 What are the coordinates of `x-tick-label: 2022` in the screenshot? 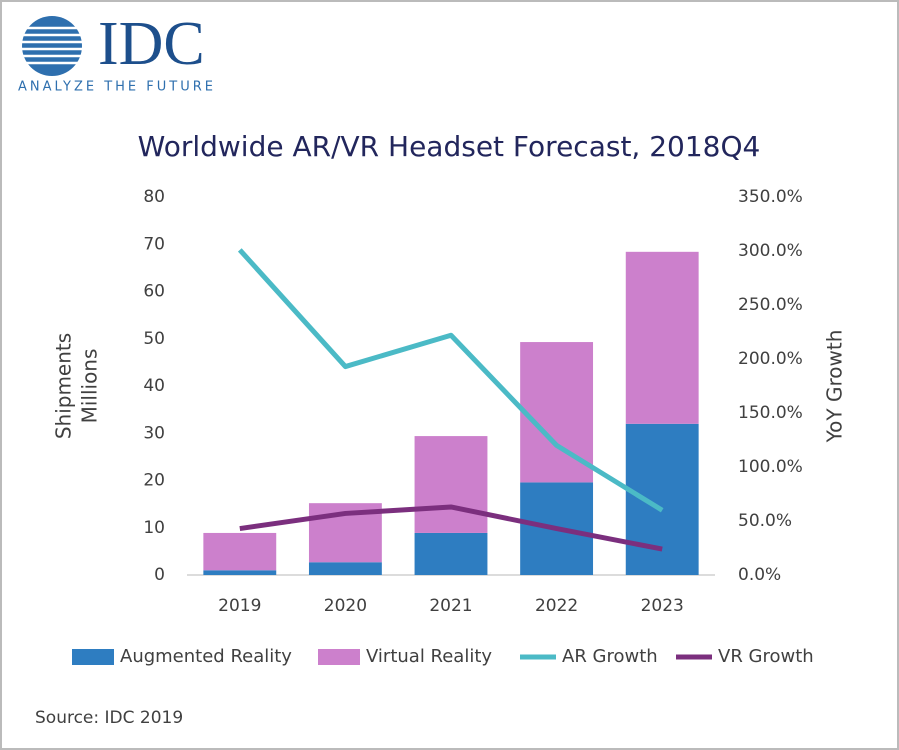 It's located at (556, 606).